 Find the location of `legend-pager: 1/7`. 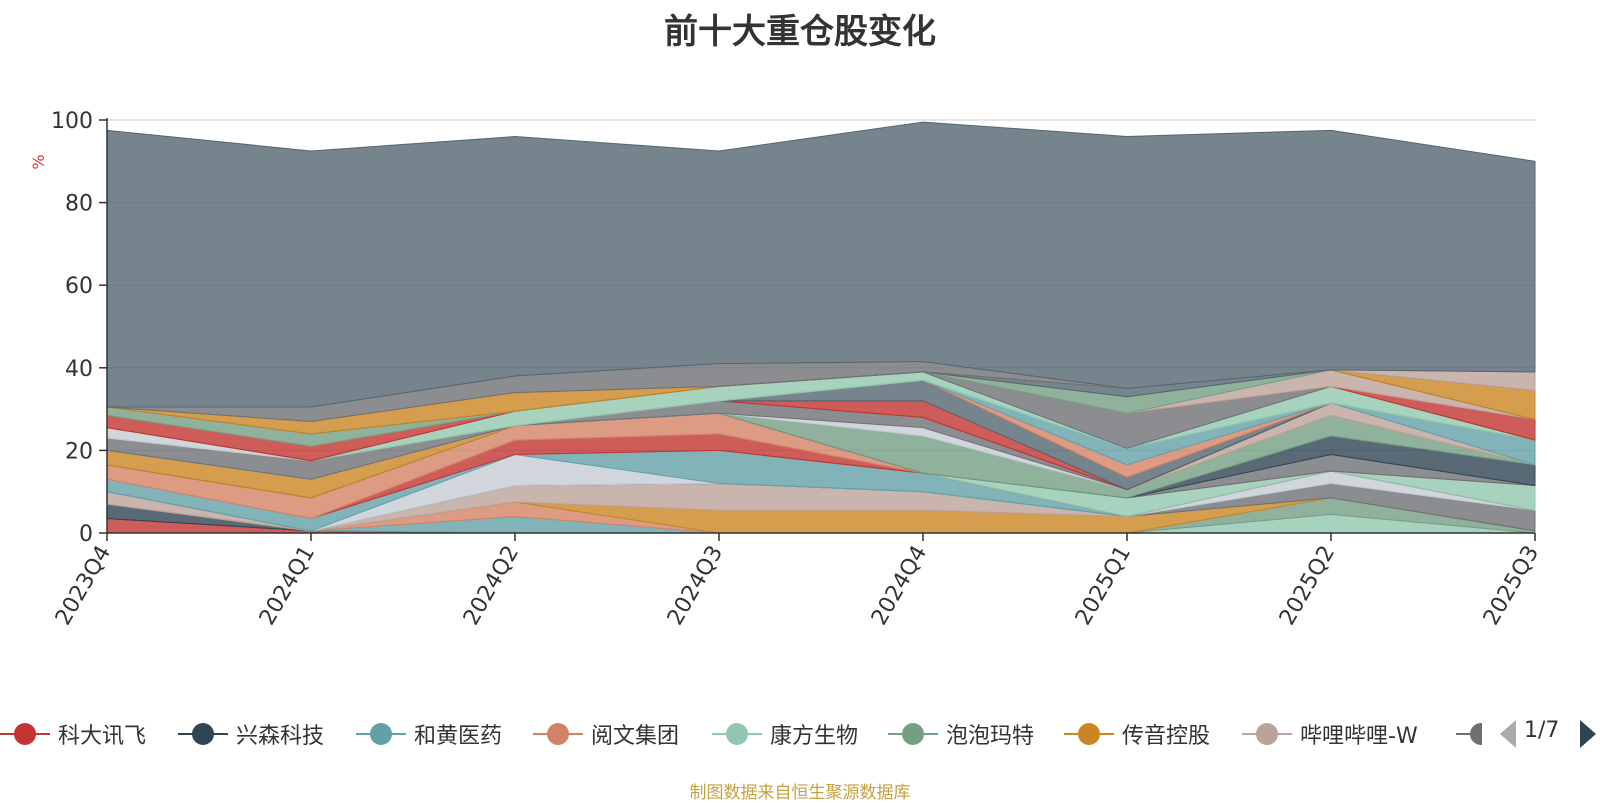

legend-pager: 1/7 is located at coordinates (1549, 735).